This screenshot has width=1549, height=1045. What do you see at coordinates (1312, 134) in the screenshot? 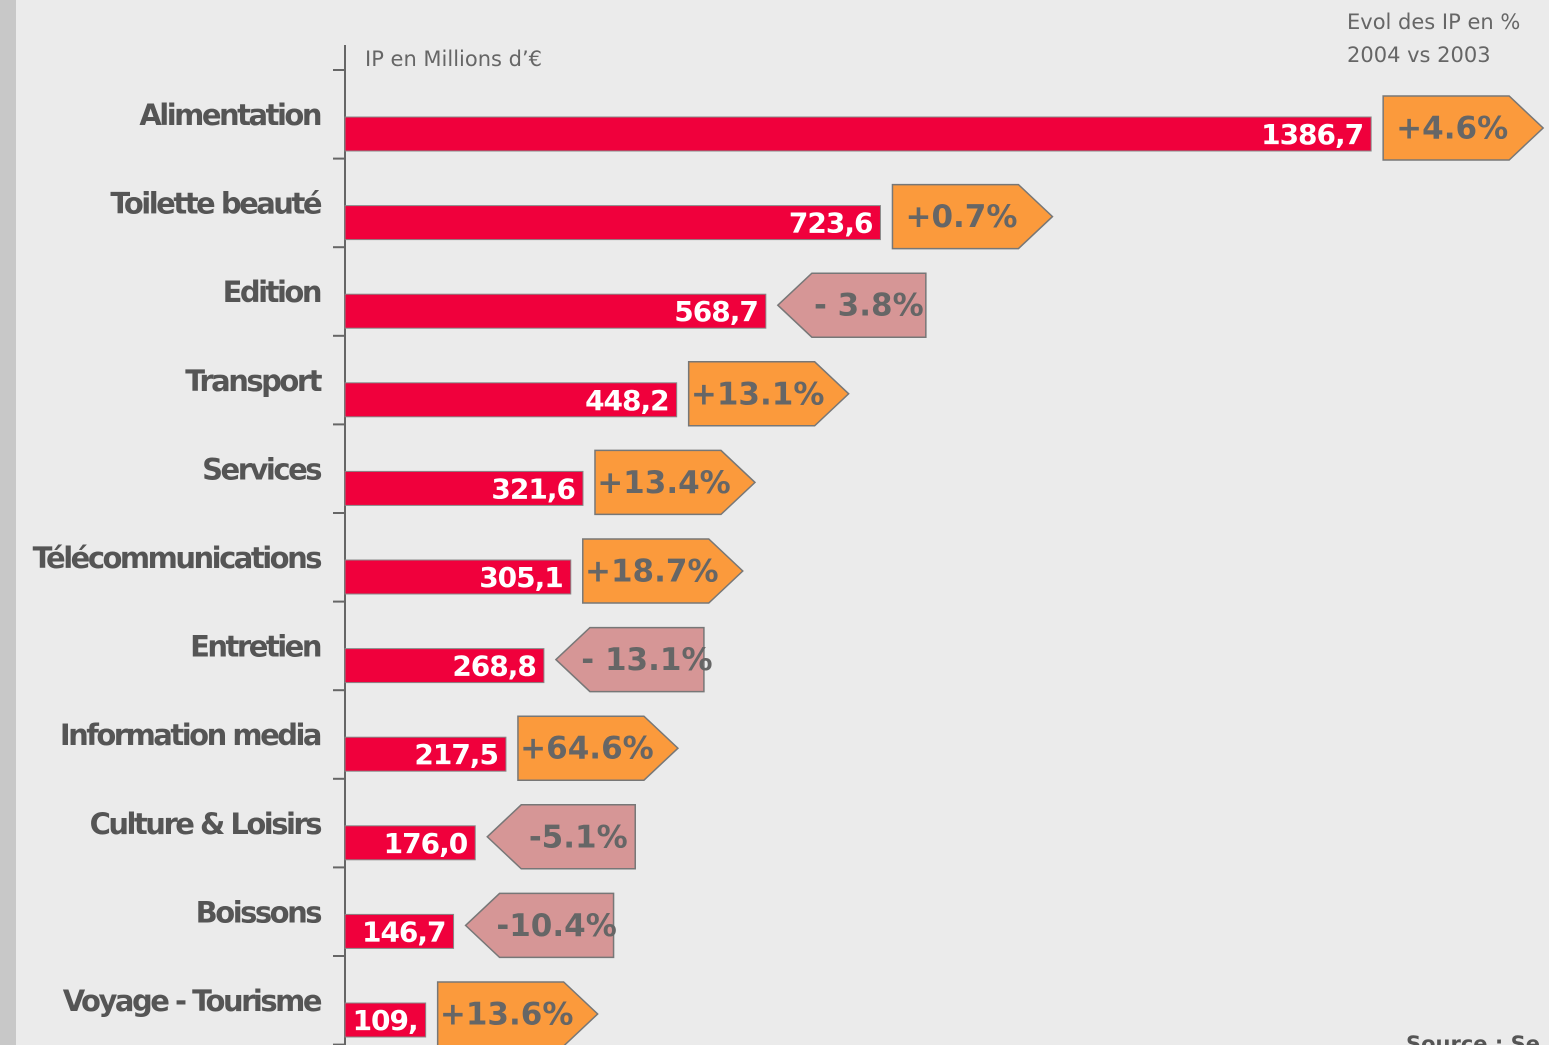
I see `value-label: 1386,7` at bounding box center [1312, 134].